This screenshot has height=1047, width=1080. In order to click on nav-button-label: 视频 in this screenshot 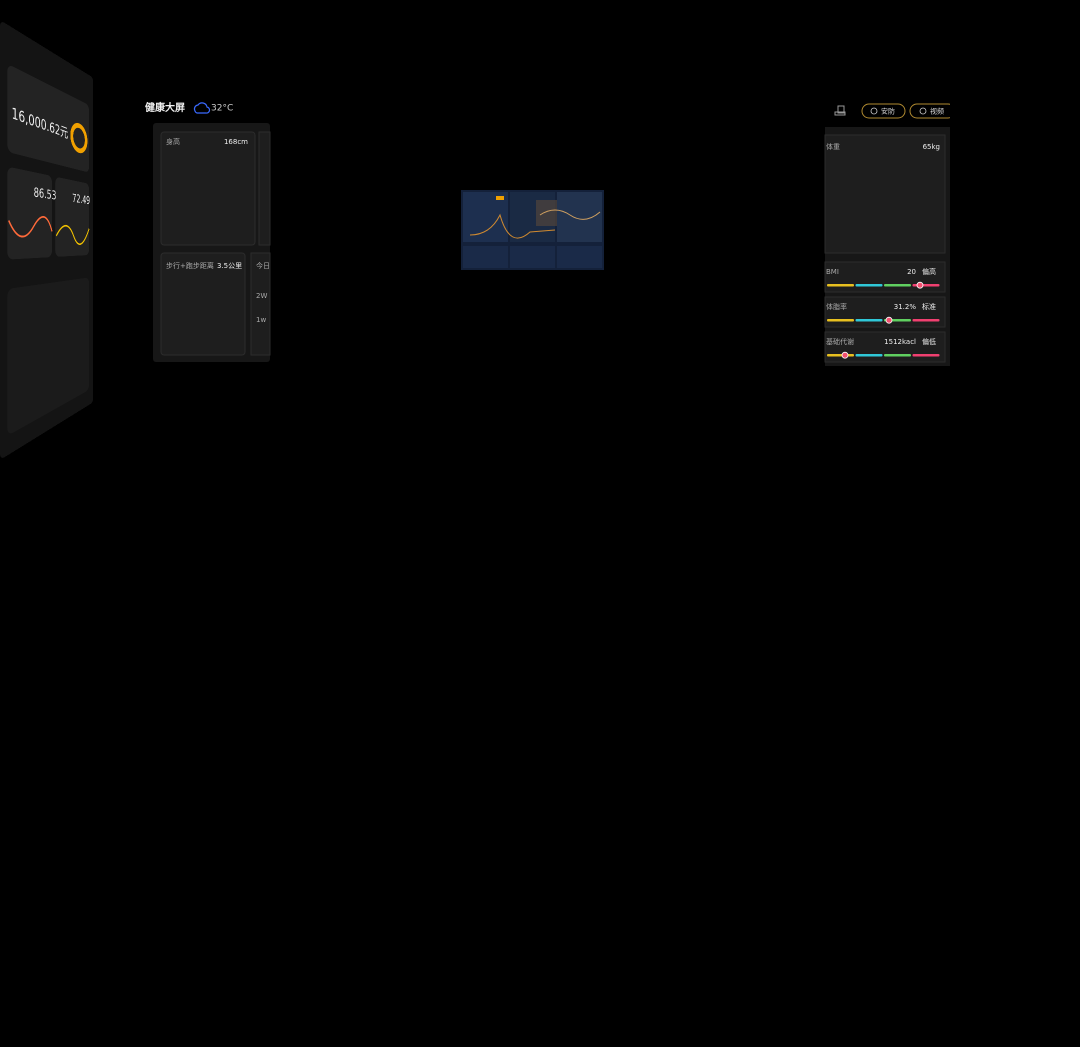, I will do `click(937, 111)`.